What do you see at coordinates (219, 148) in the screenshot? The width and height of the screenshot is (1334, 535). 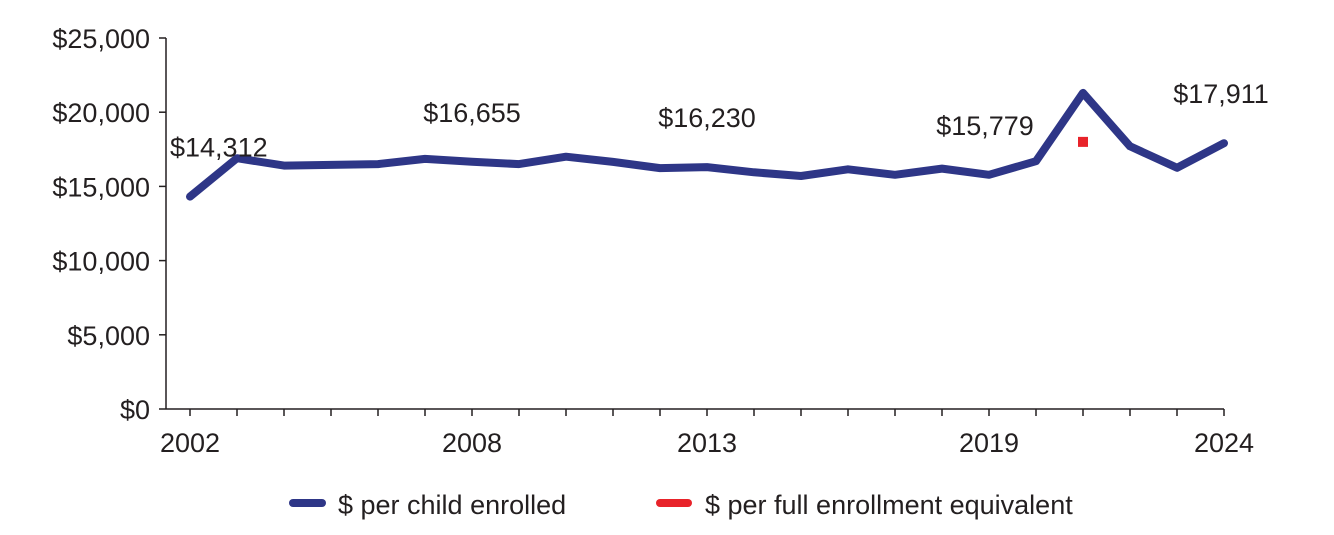 I see `data-label: $14,312` at bounding box center [219, 148].